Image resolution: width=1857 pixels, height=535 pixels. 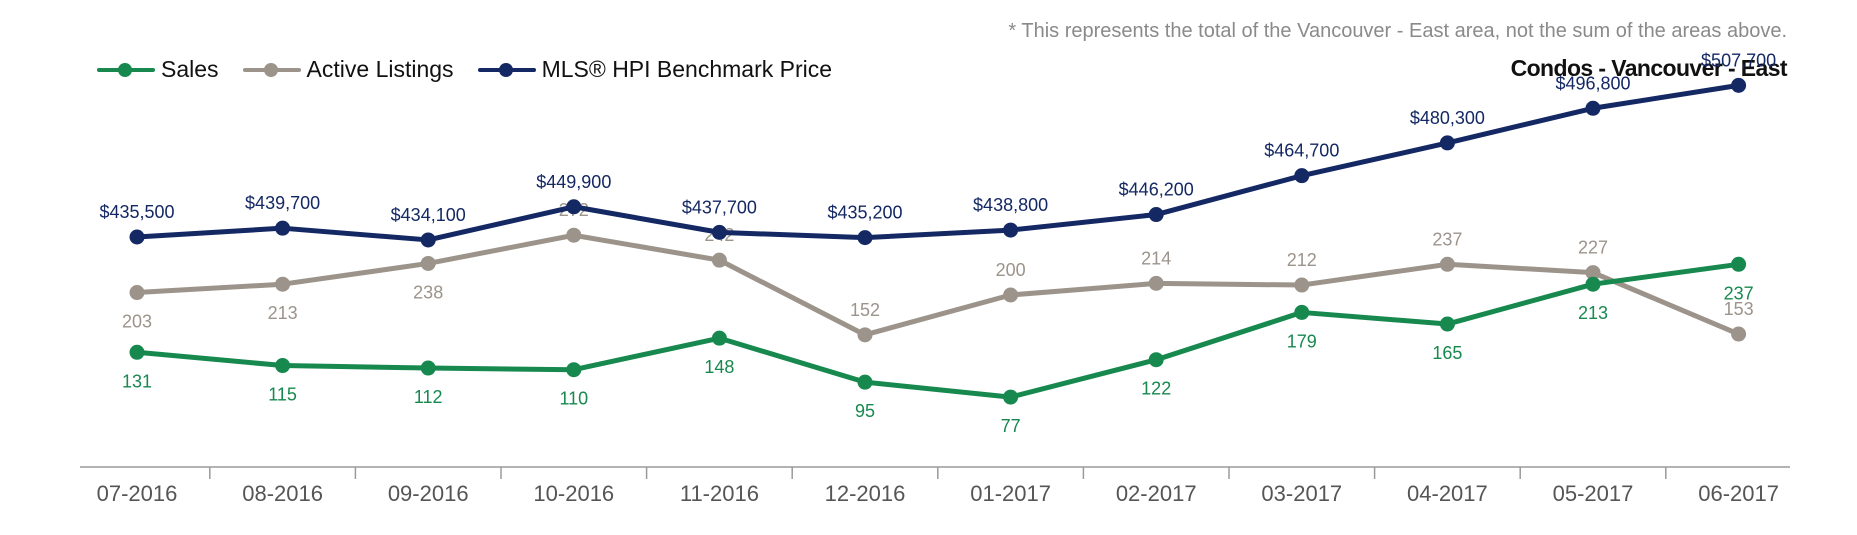 I want to click on legend-label-benchmark-price: MLS® HPI Benchmark Price, so click(x=687, y=69).